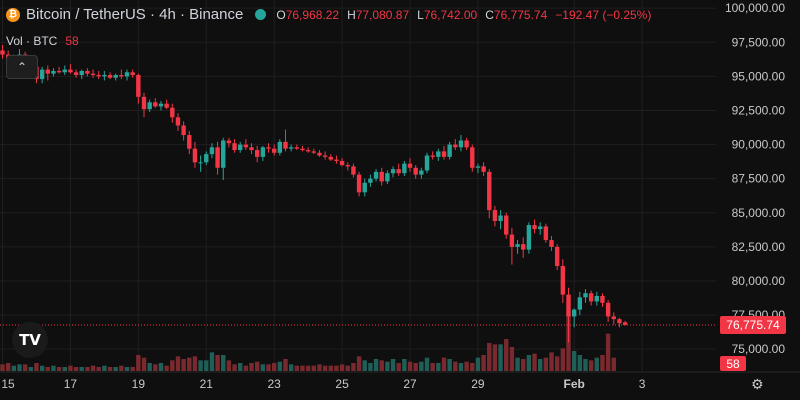 The height and width of the screenshot is (400, 800). I want to click on volume-legend: Vol · BTC 58, so click(42, 41).